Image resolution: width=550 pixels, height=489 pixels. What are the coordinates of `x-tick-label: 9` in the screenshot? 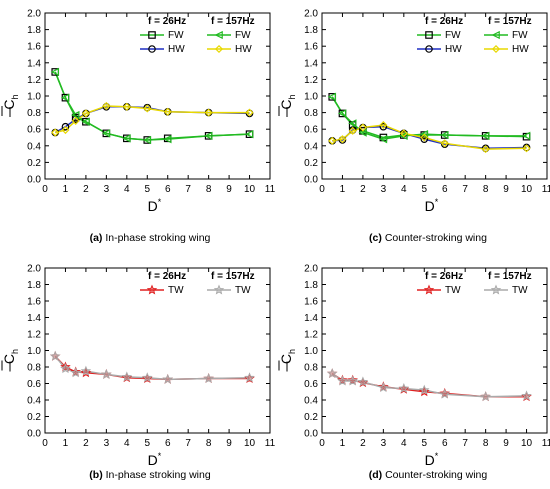 It's located at (506, 189).